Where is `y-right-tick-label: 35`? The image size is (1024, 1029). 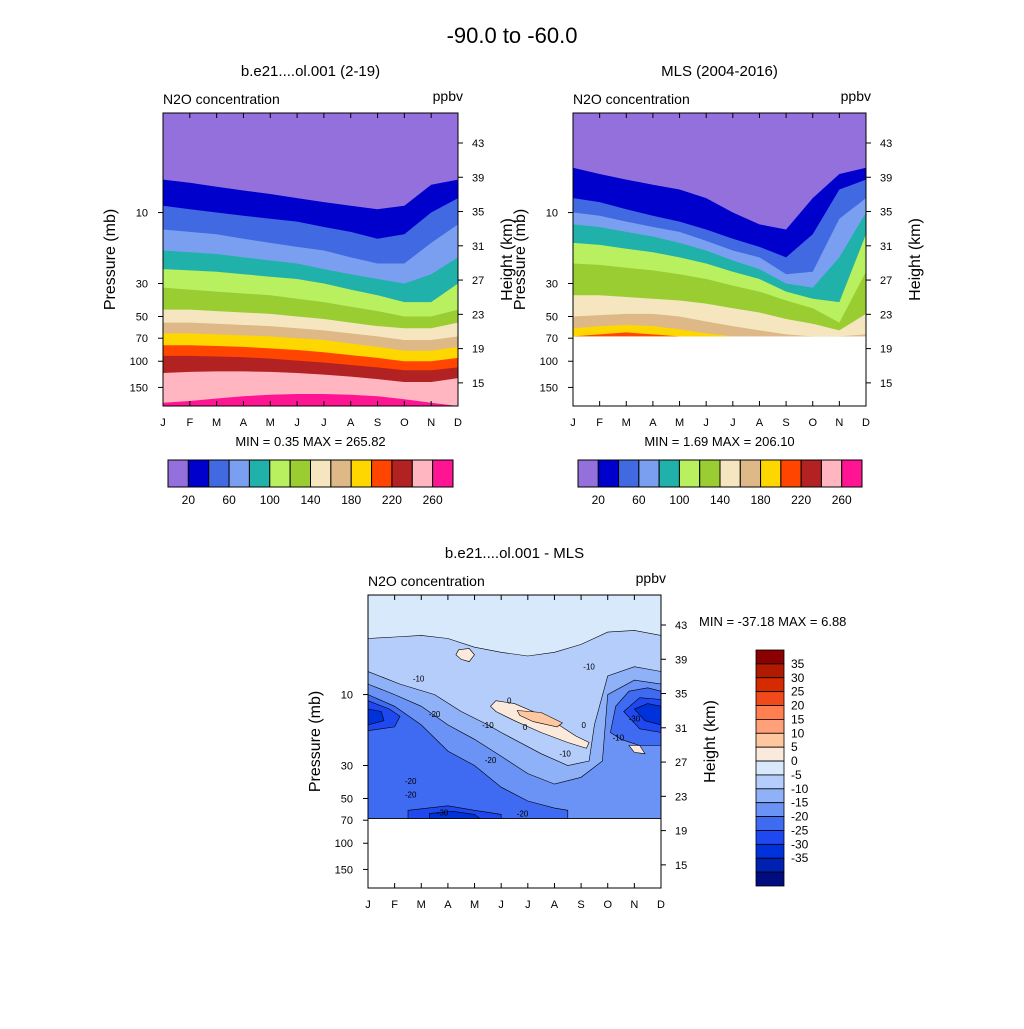
y-right-tick-label: 35 is located at coordinates (478, 213).